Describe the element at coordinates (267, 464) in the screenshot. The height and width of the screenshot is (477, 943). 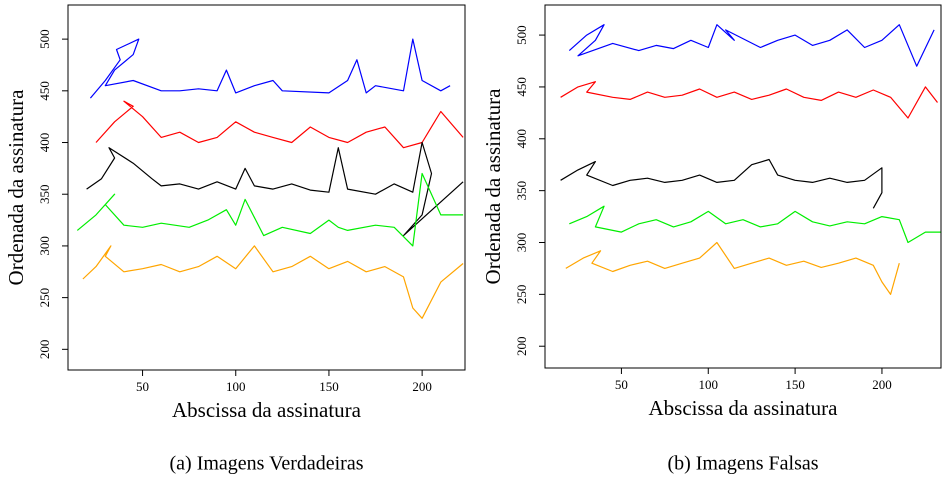
I see `caption: (a) Imagens Verdadeiras` at that location.